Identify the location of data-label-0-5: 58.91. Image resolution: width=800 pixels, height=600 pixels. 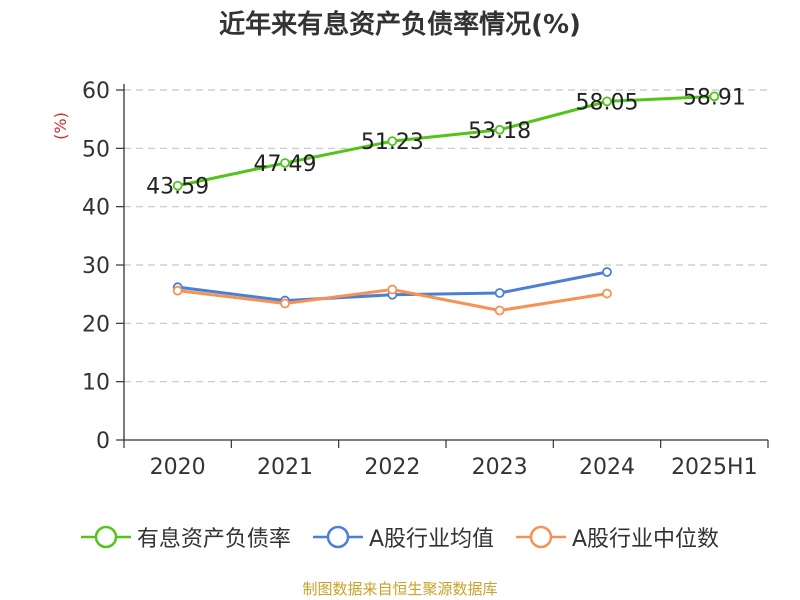
(714, 97).